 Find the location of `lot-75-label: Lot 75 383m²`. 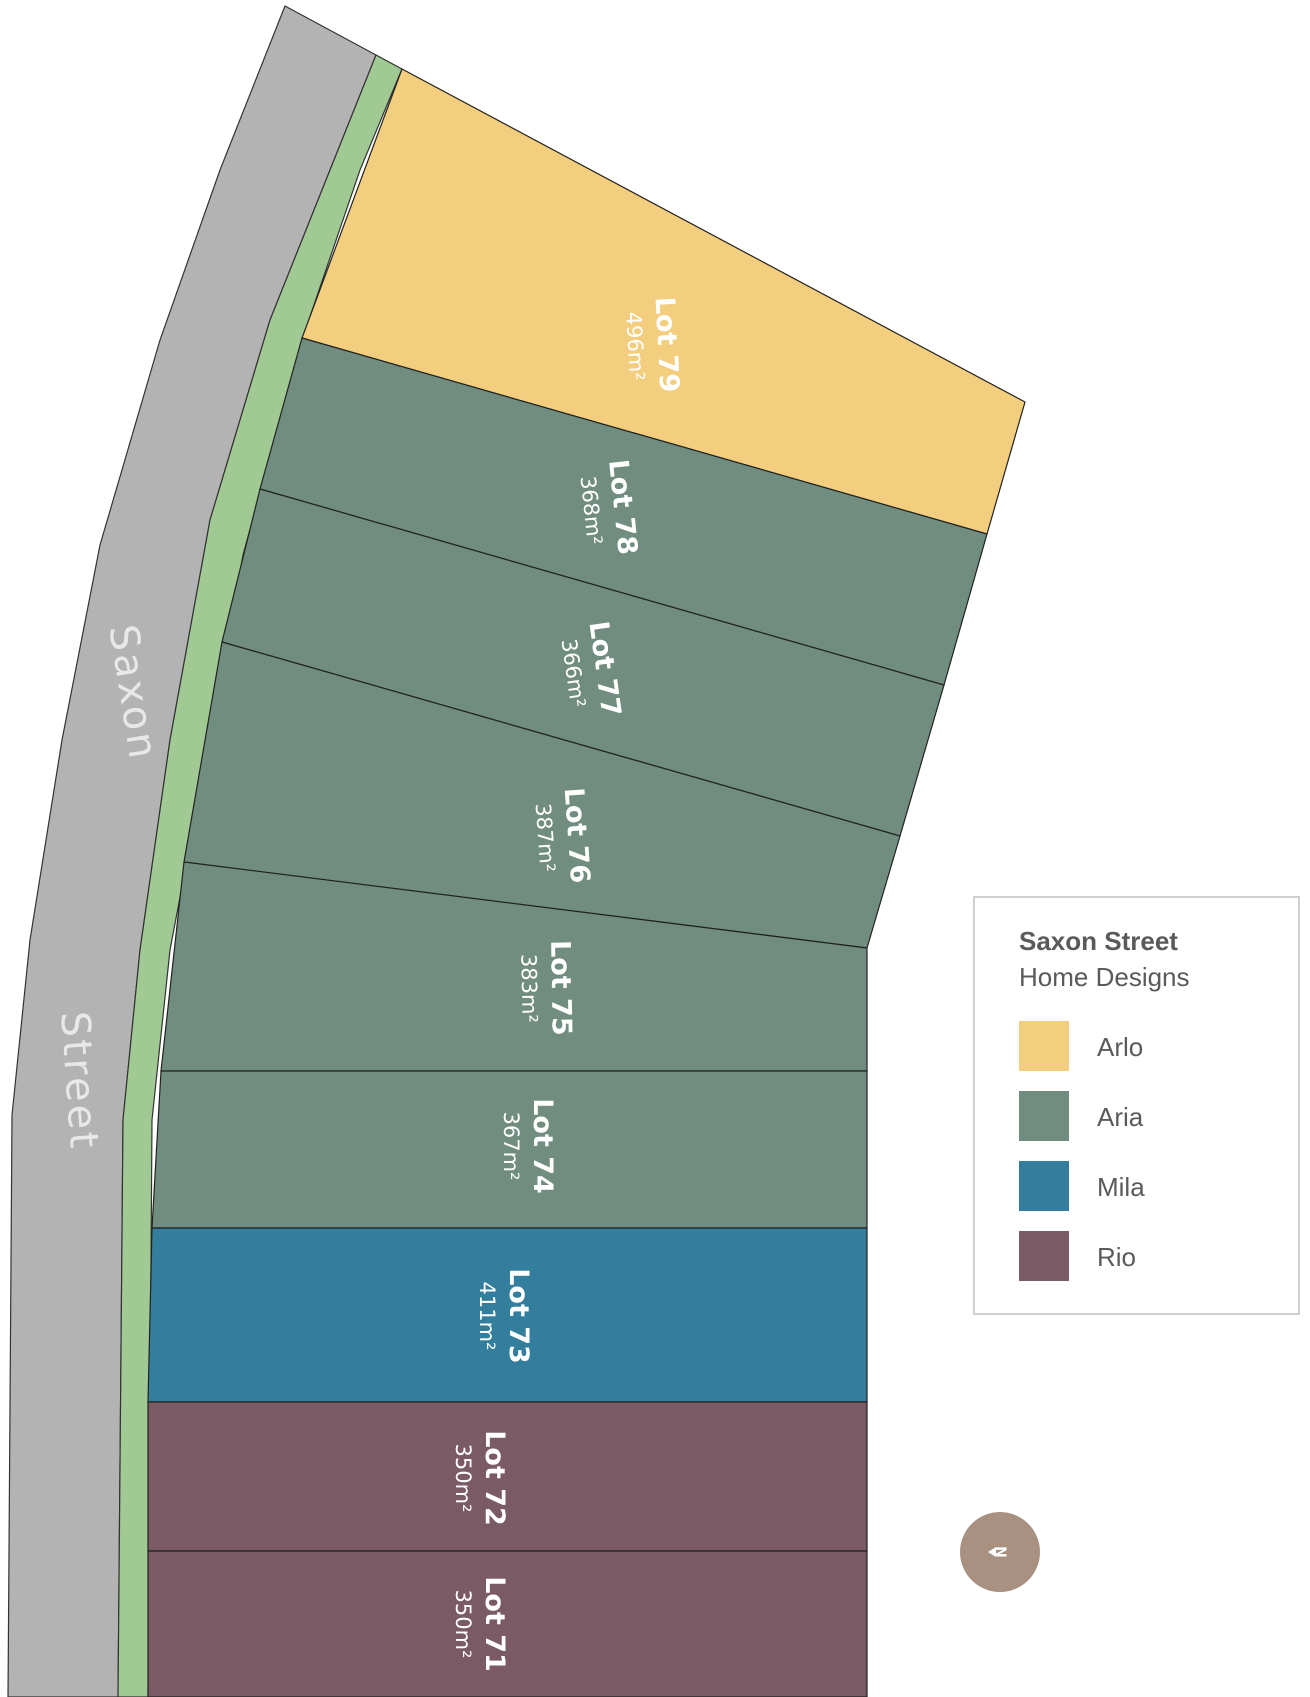

lot-75-label: Lot 75 383m² is located at coordinates (546, 988).